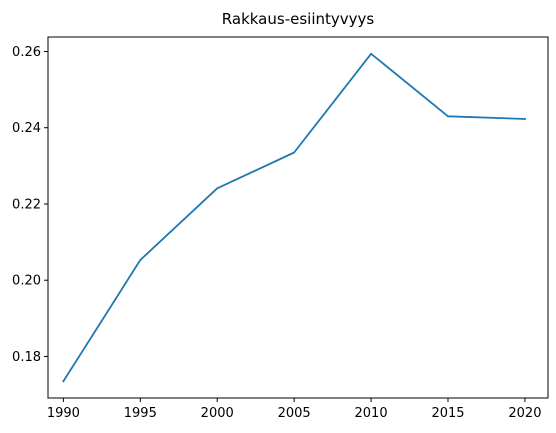 Image resolution: width=556 pixels, height=433 pixels. I want to click on x-tick-label: 2015, so click(447, 413).